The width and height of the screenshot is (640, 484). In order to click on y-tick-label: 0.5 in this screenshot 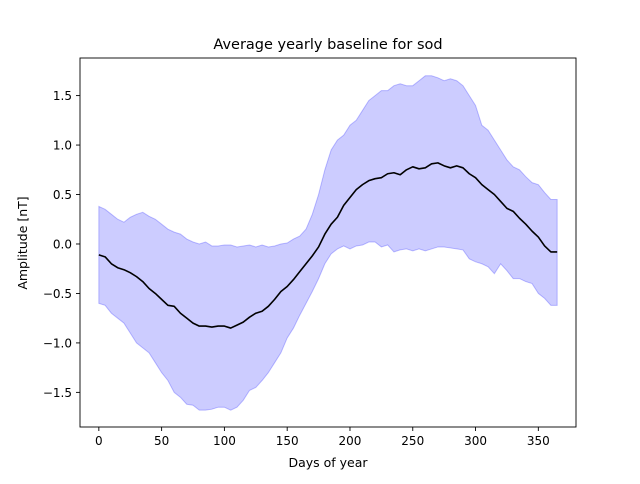, I will do `click(62, 195)`.